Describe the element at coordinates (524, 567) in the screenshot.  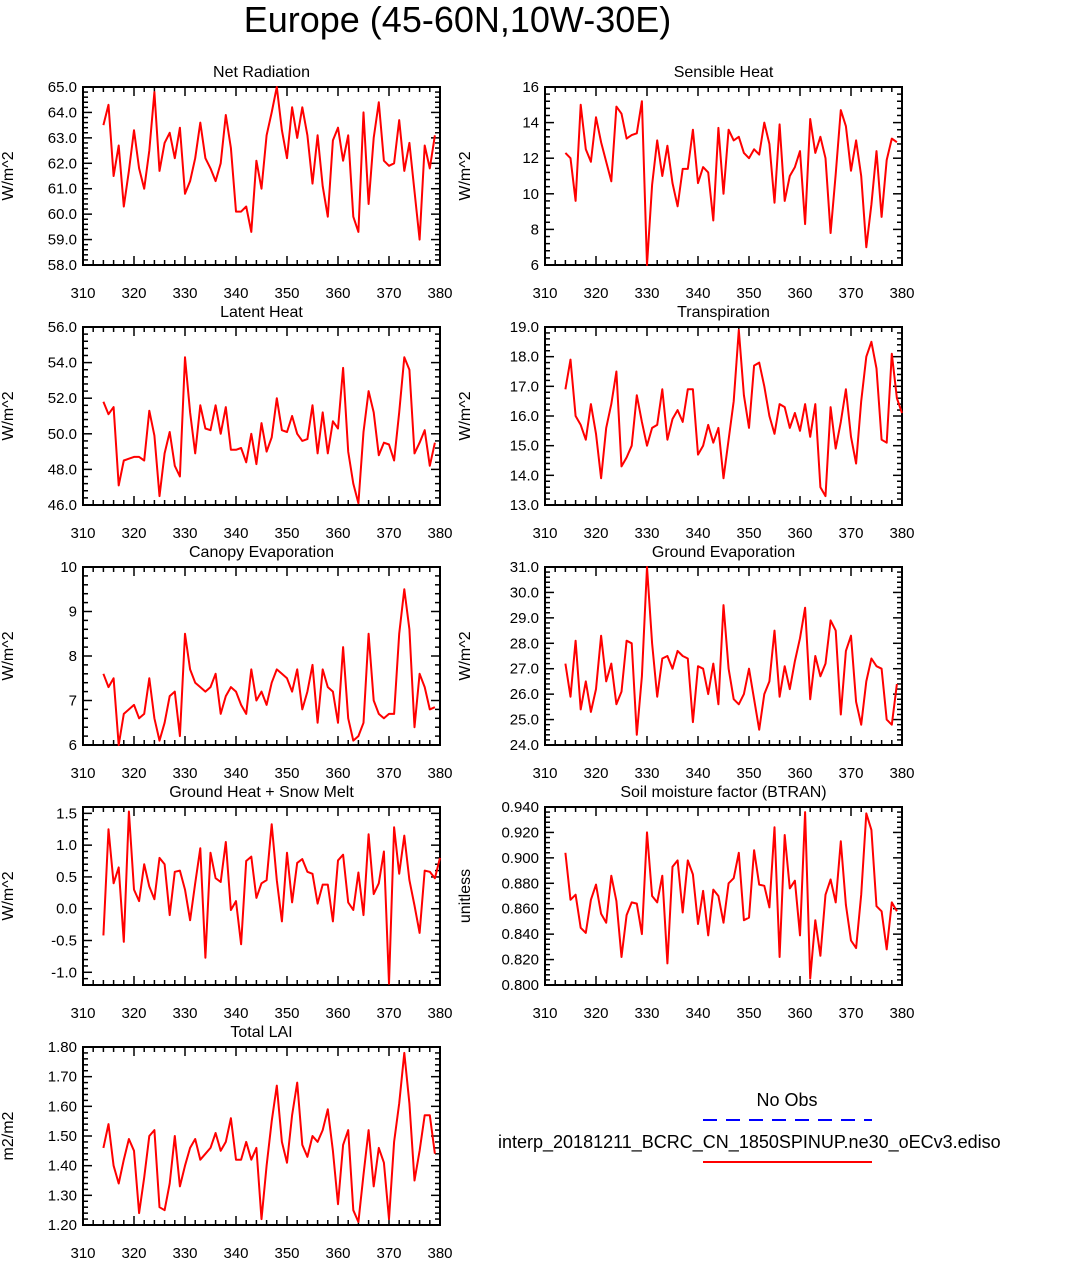
I see `y-tick-label: 31.0` at that location.